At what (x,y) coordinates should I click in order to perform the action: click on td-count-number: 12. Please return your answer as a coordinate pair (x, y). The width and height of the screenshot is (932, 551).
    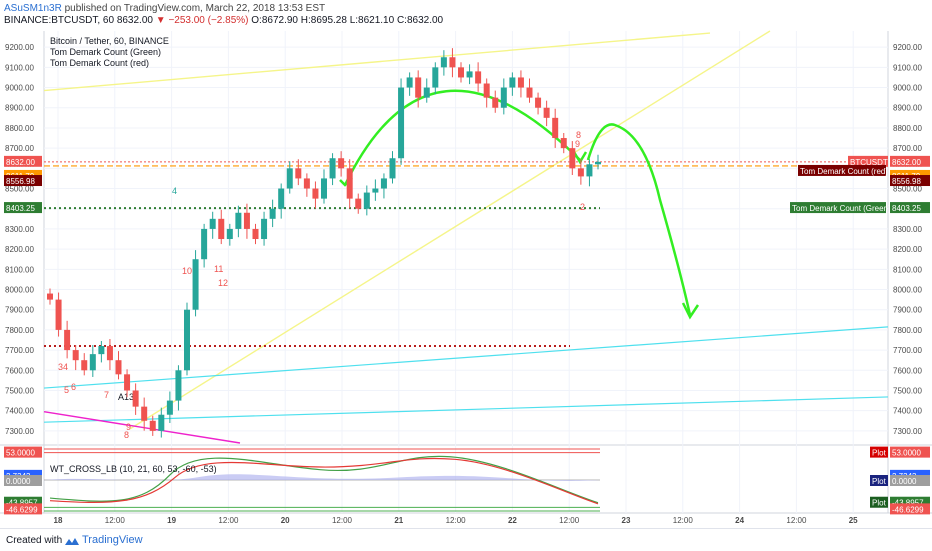
    Looking at the image, I should click on (223, 283).